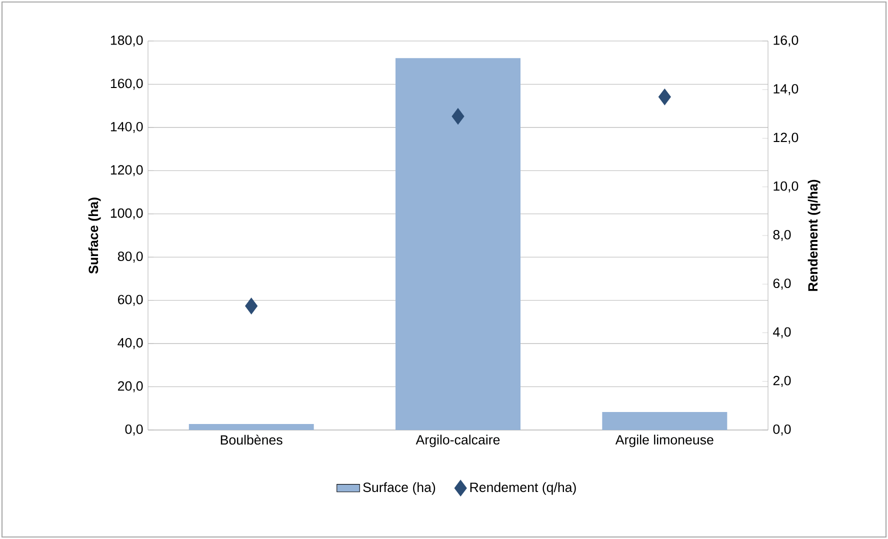 The image size is (888, 539). Describe the element at coordinates (130, 344) in the screenshot. I see `y-tick-label: 40,0` at that location.